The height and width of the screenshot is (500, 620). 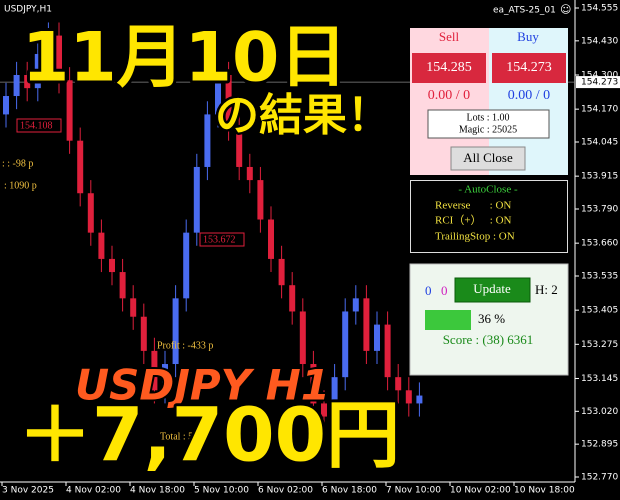 What do you see at coordinates (599, 110) in the screenshot?
I see `y-tick-label: 154.170` at bounding box center [599, 110].